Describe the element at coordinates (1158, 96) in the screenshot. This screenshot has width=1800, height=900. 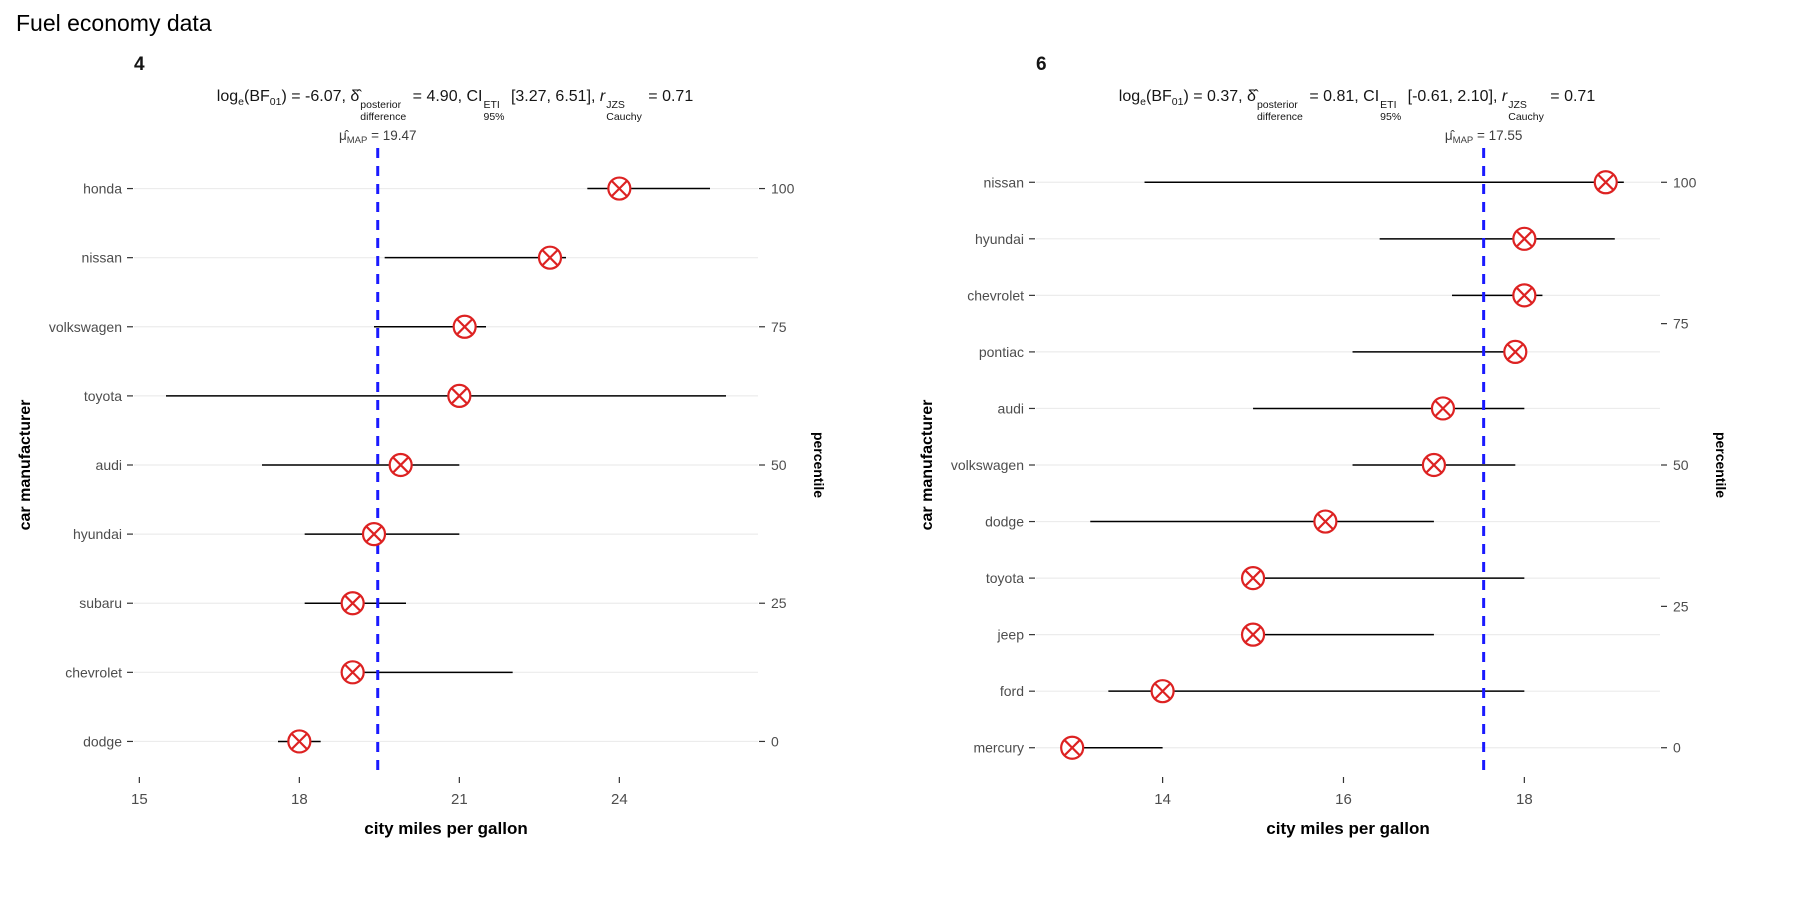
I see `subtitle-token: (BF` at that location.